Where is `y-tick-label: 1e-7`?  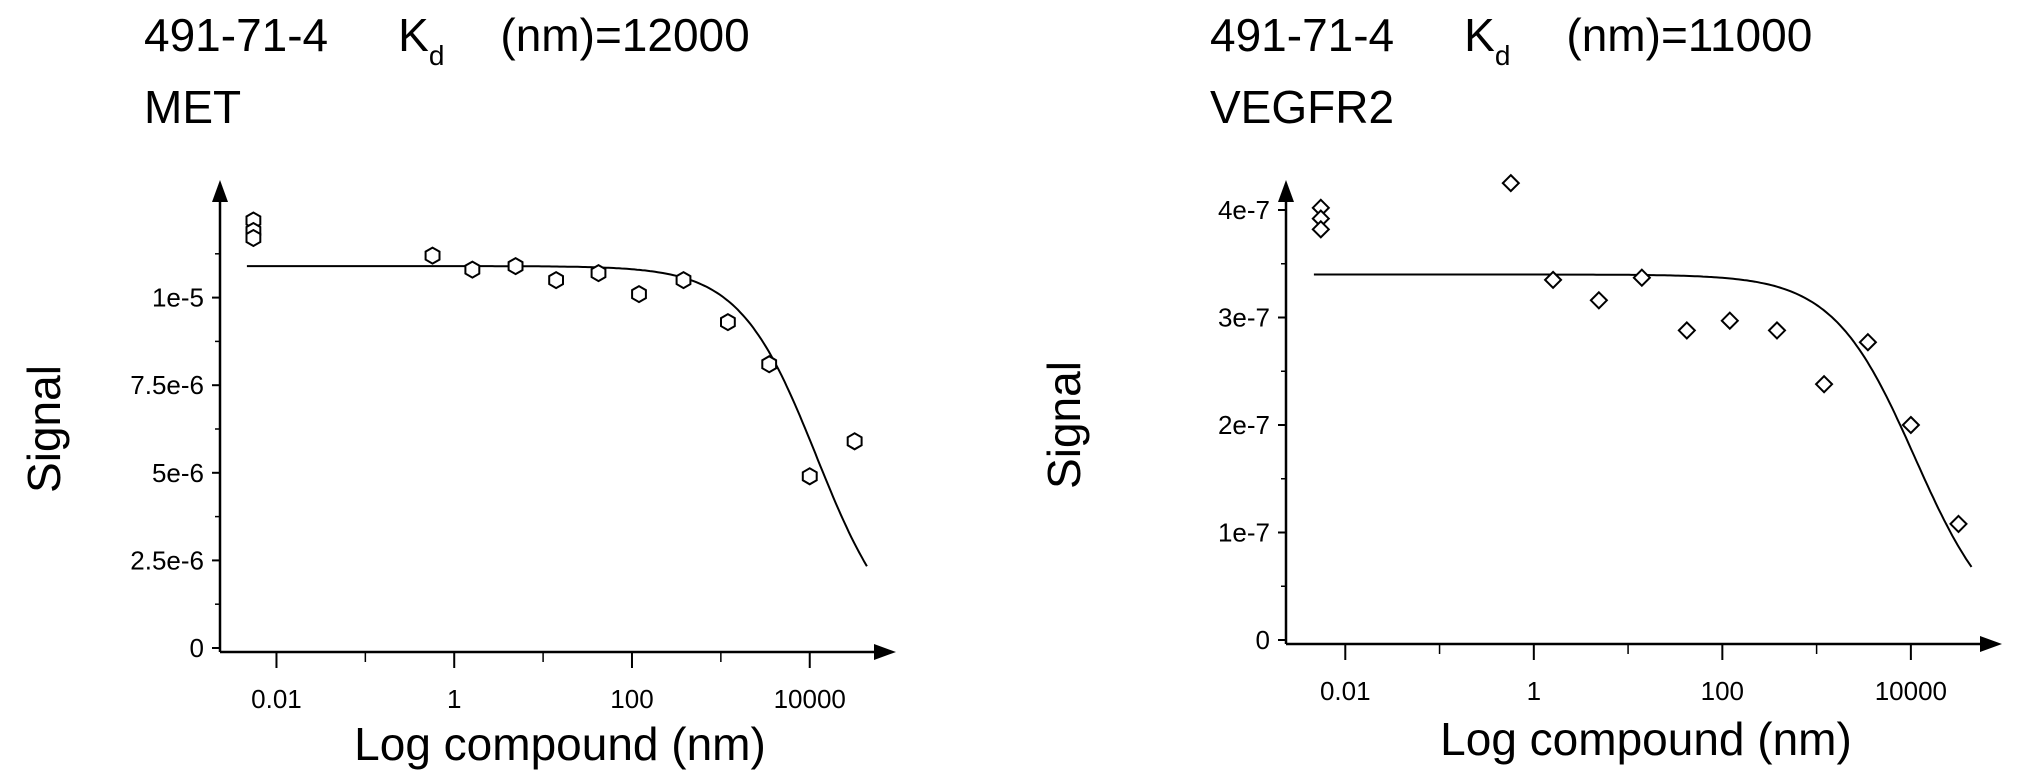
y-tick-label: 1e-7 is located at coordinates (1244, 533).